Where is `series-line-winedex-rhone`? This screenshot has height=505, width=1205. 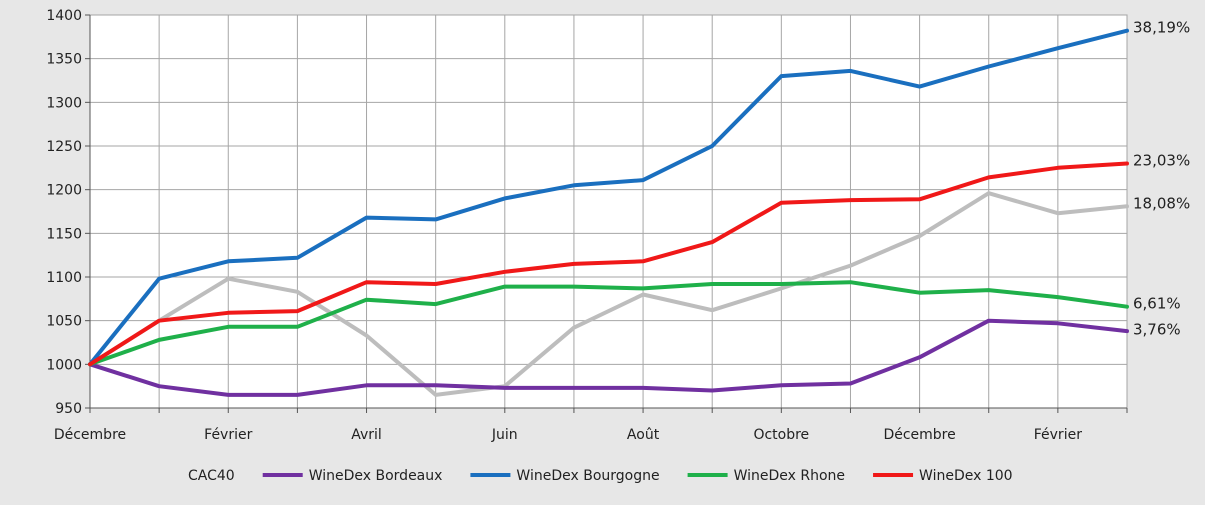 series-line-winedex-rhone is located at coordinates (608, 323).